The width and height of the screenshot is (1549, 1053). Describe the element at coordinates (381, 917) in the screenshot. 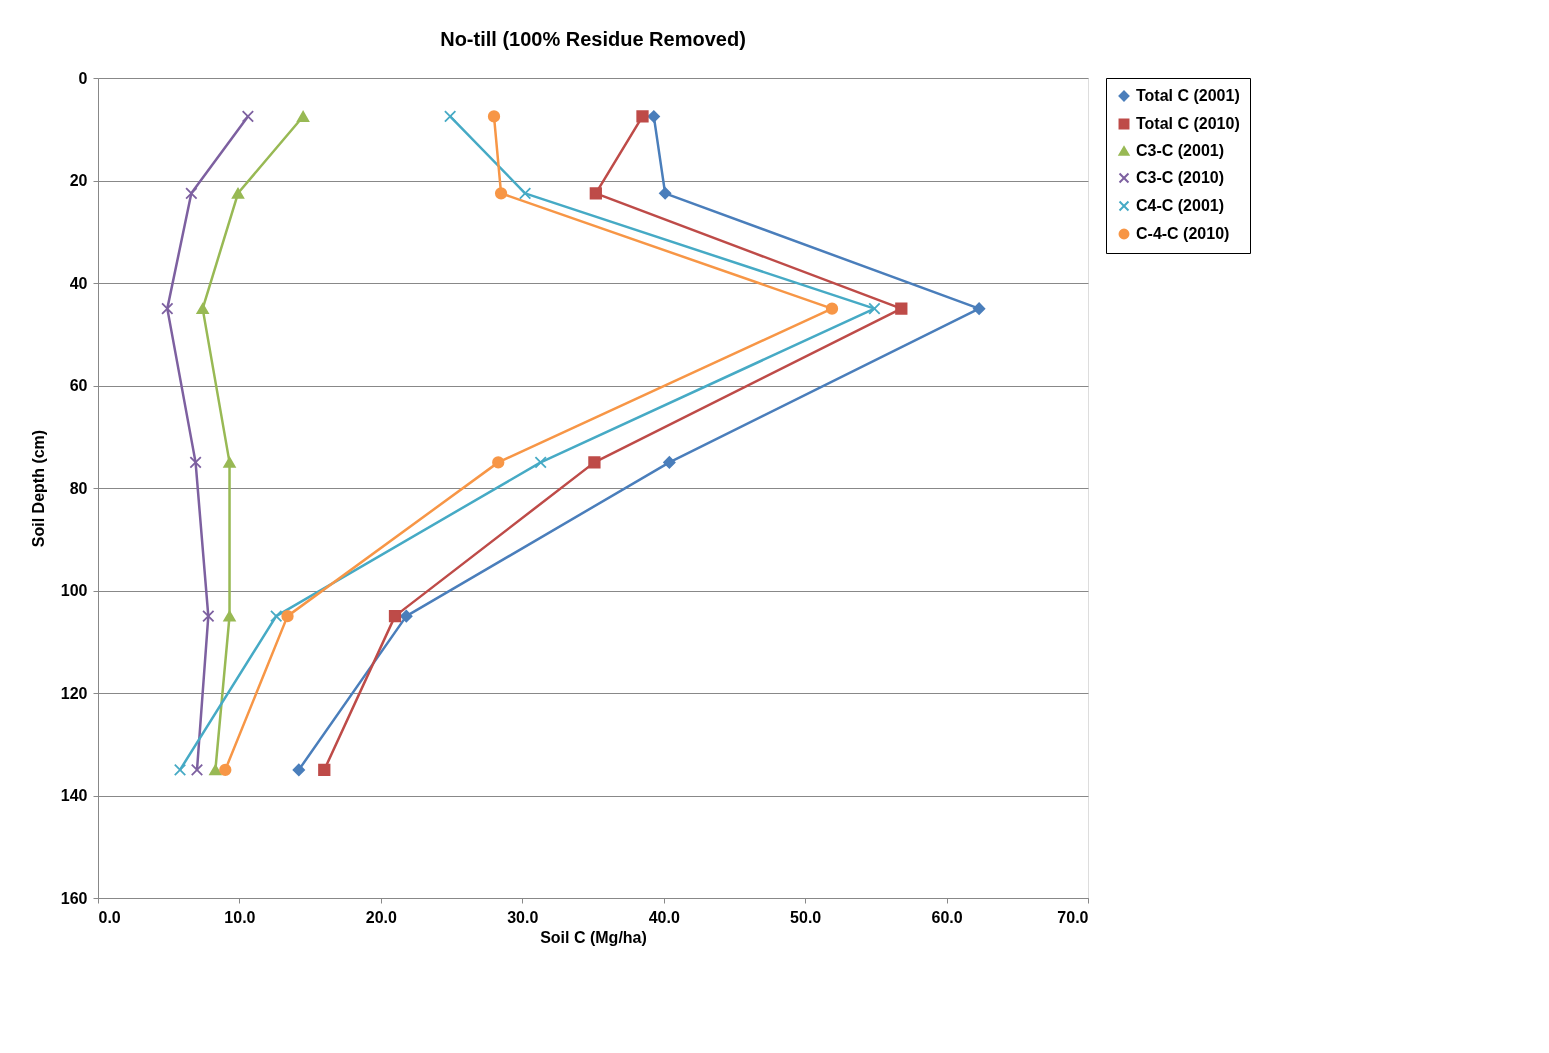

I see `x-tick-label: 20.0` at that location.